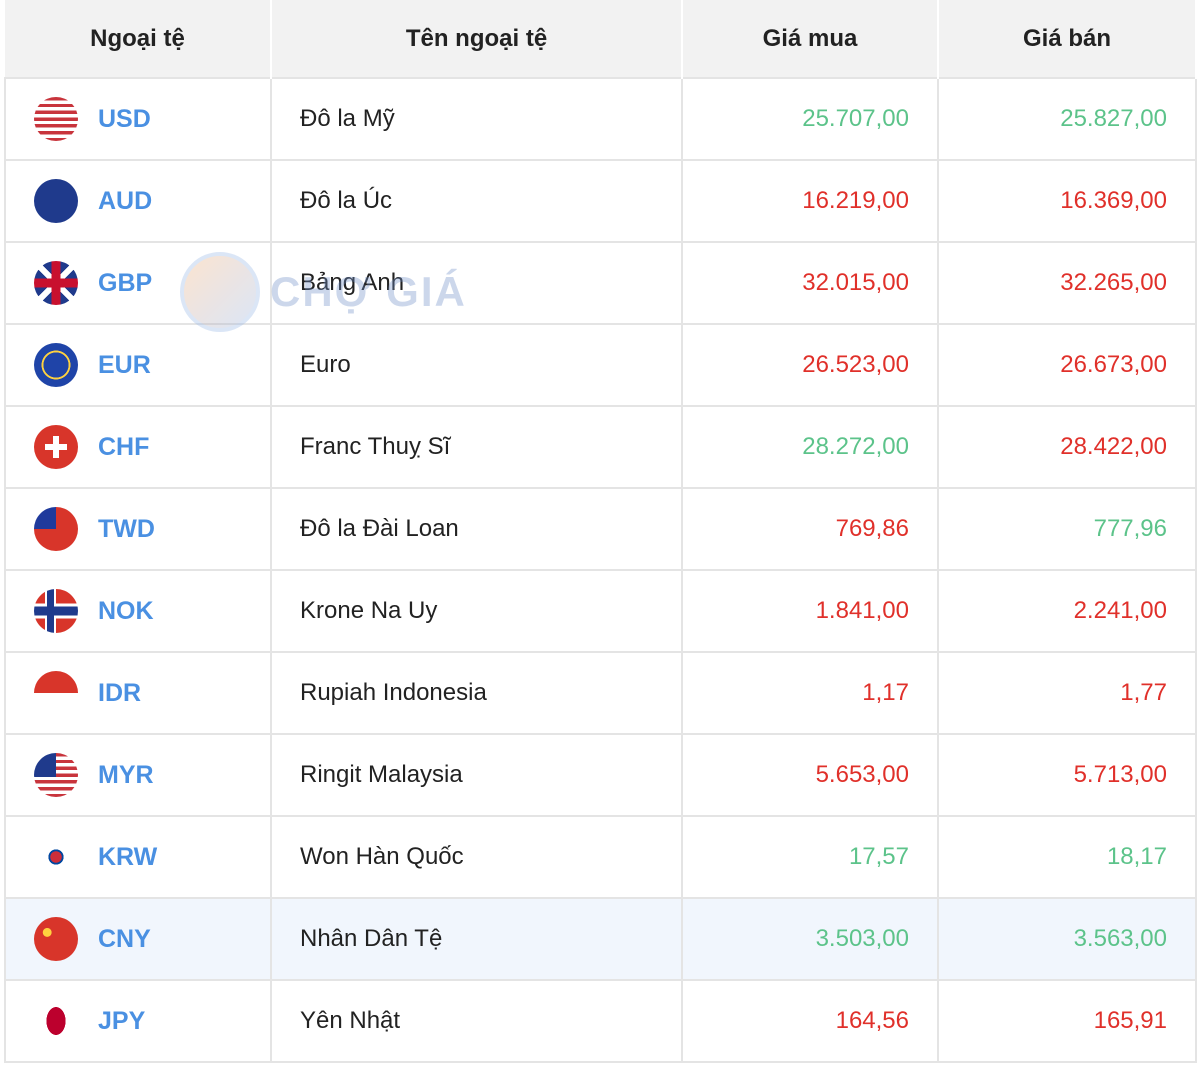 This screenshot has height=1065, width=1200. What do you see at coordinates (56, 1021) in the screenshot?
I see `jp-flag-icon` at bounding box center [56, 1021].